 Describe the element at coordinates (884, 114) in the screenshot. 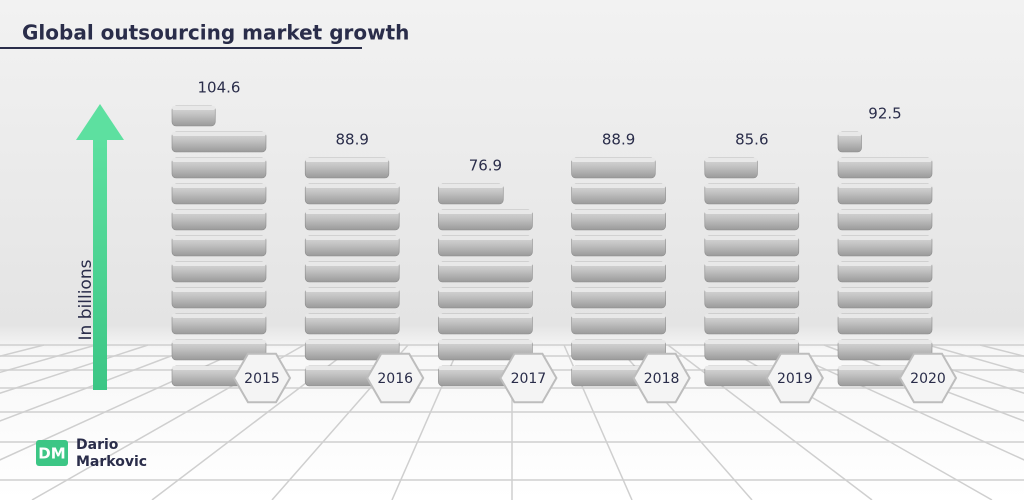

I see `value-label: 92.5` at that location.